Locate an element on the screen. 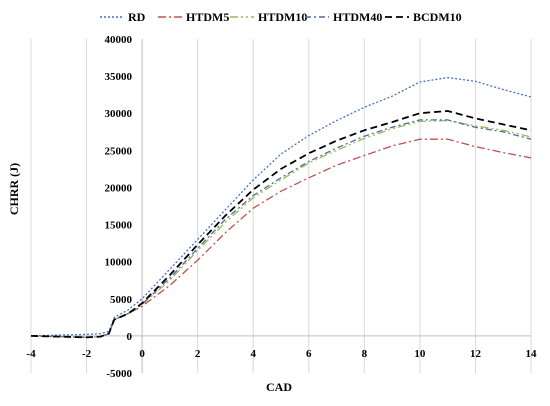  y-tick-label: 10000 is located at coordinates (119, 263).